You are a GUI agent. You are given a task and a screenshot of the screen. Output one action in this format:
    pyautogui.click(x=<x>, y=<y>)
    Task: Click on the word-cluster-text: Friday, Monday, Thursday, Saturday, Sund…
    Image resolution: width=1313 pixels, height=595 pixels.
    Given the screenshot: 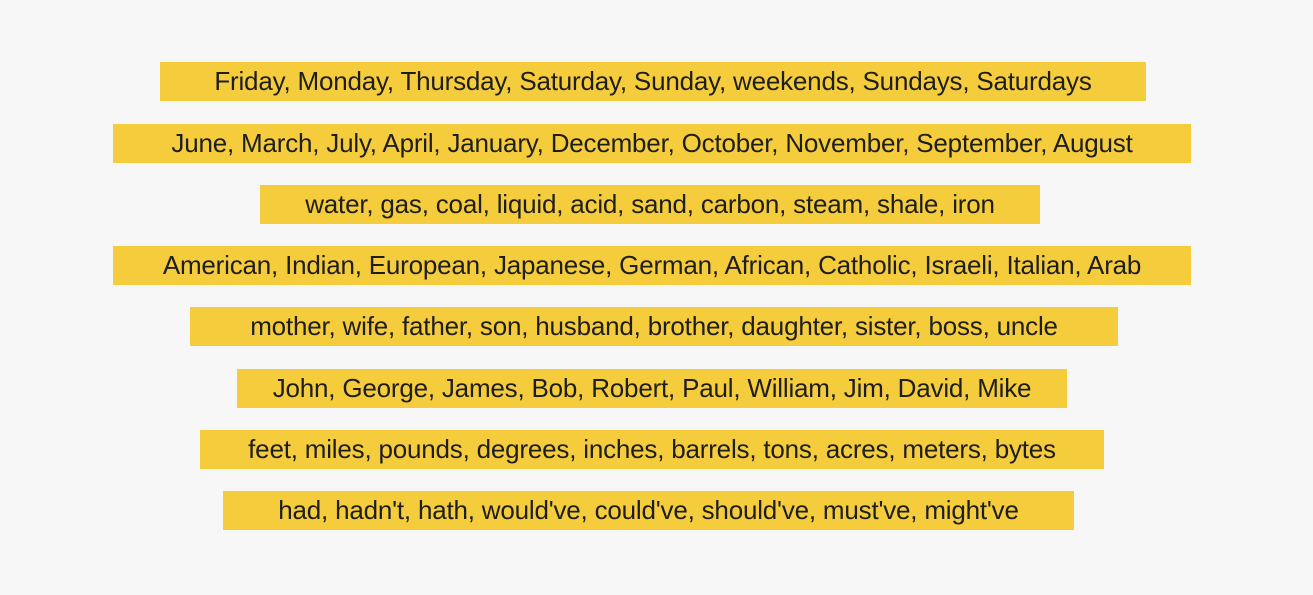 What is the action you would take?
    pyautogui.click(x=653, y=81)
    